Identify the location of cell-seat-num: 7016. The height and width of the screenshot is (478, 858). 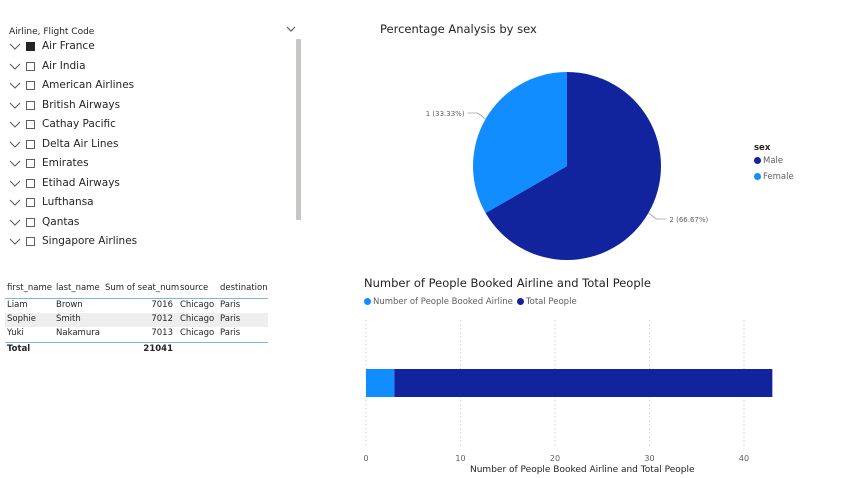
(162, 305).